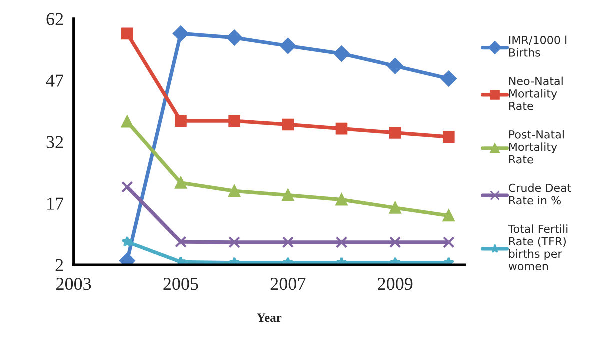 The height and width of the screenshot is (338, 600). I want to click on y-tick-label: 2, so click(60, 265).